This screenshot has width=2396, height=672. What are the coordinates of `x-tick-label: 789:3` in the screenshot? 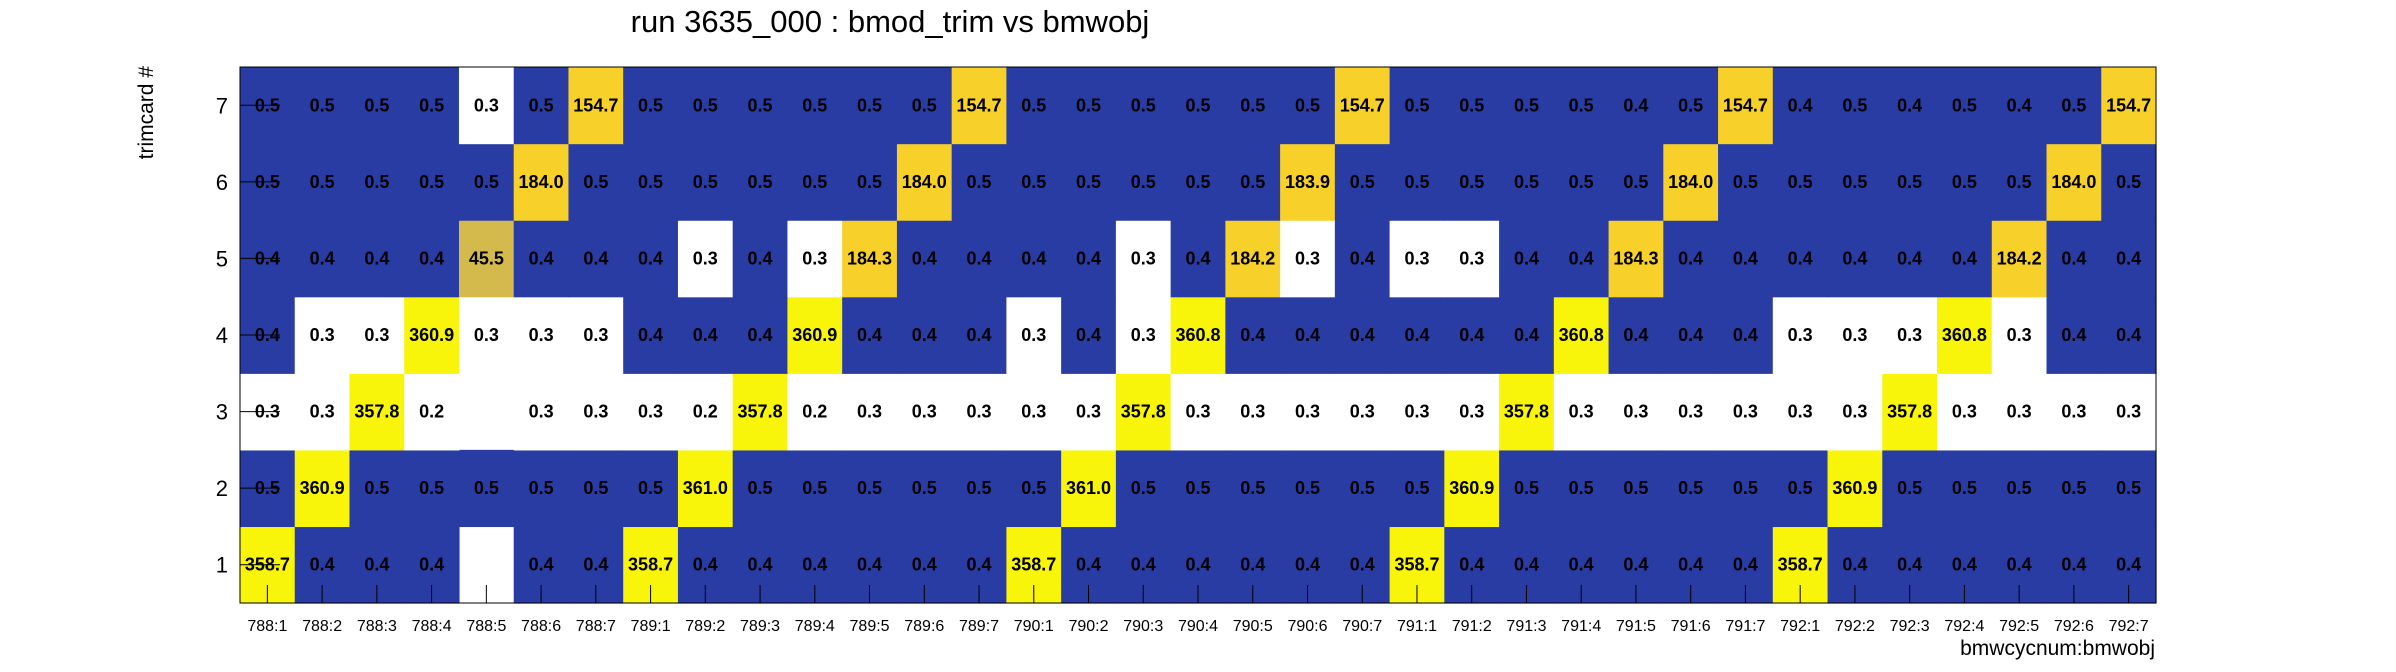 It's located at (760, 626).